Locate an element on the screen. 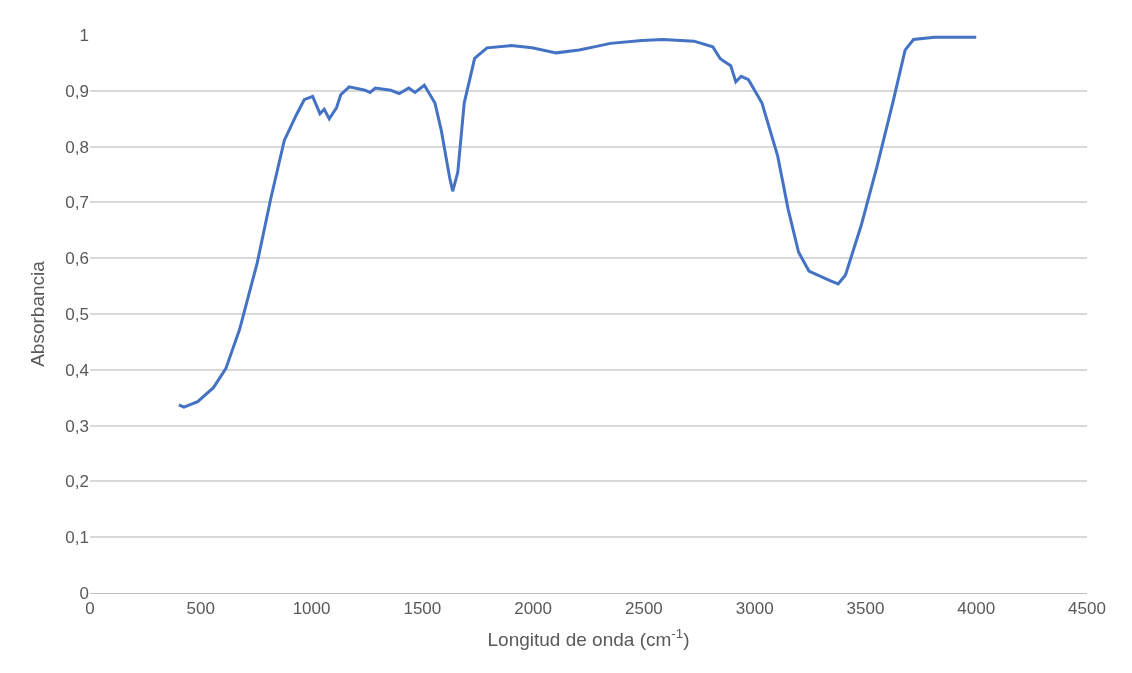  y-tick-label: 0,7 is located at coordinates (77, 203).